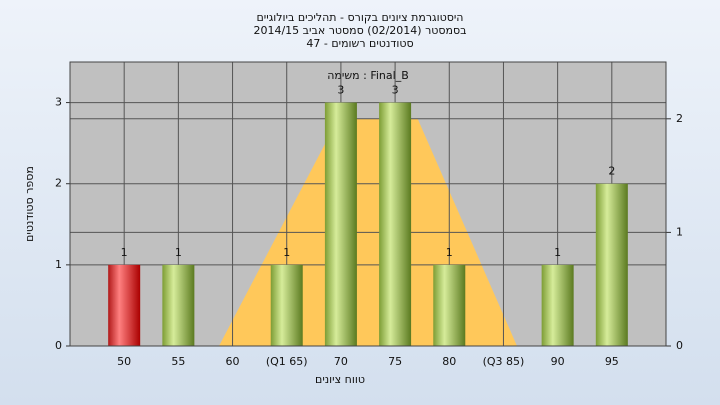 This screenshot has width=720, height=405. What do you see at coordinates (29, 204) in the screenshot?
I see `y-axis-label: מספר סטודנטים` at bounding box center [29, 204].